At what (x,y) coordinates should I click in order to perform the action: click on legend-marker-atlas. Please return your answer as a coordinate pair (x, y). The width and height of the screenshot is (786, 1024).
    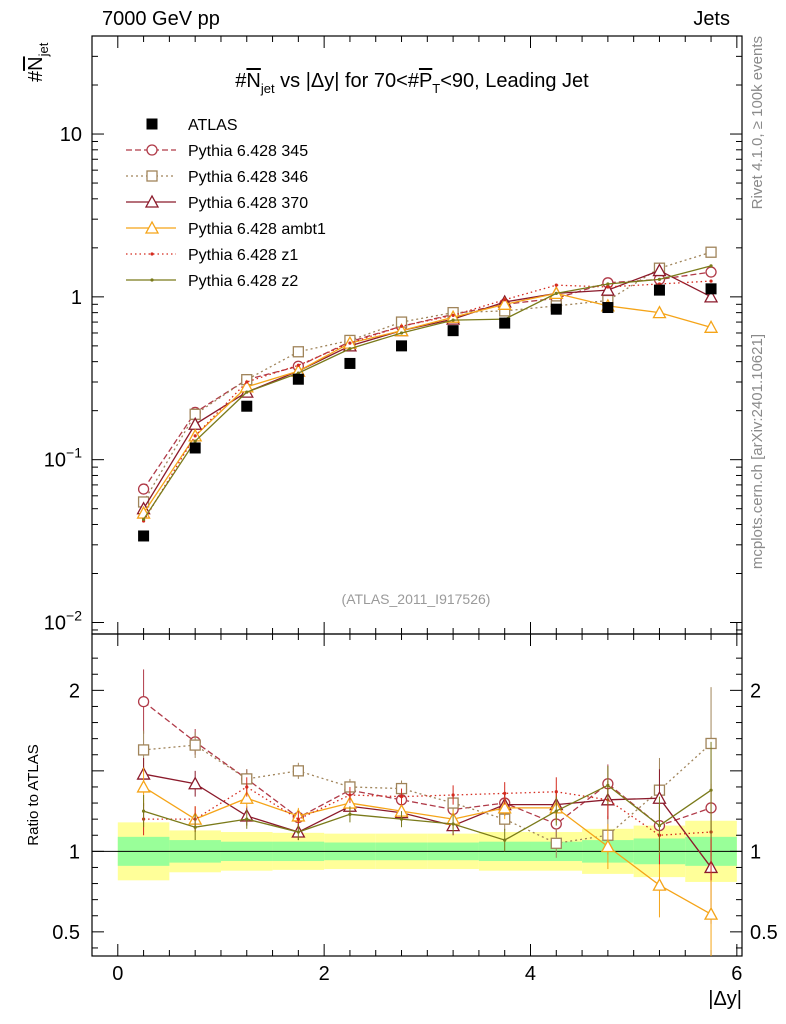
    Looking at the image, I should click on (152, 124).